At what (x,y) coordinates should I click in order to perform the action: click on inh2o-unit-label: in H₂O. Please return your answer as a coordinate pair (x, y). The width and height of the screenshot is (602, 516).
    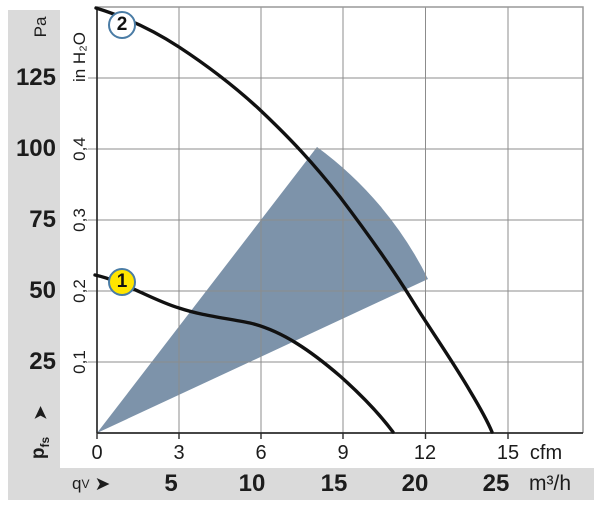
    Looking at the image, I should click on (79, 57).